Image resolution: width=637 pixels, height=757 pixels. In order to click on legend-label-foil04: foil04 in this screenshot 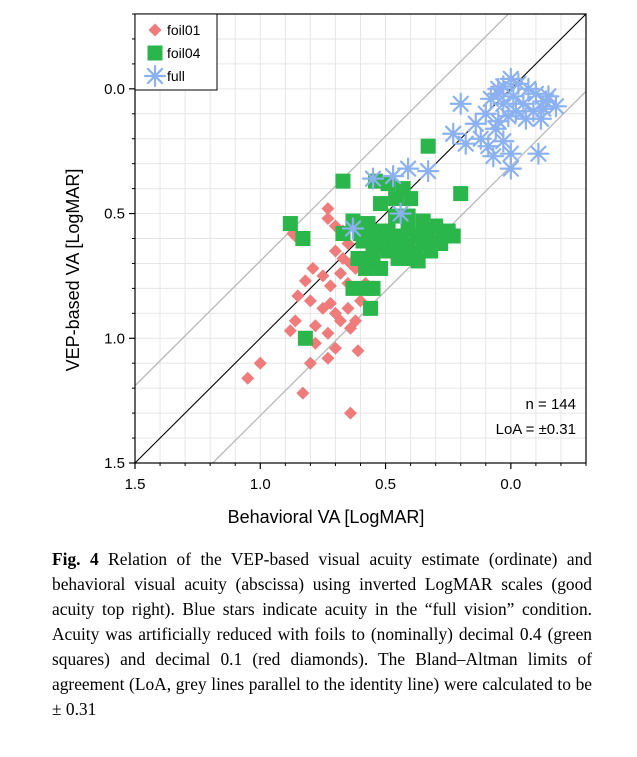, I will do `click(184, 53)`.